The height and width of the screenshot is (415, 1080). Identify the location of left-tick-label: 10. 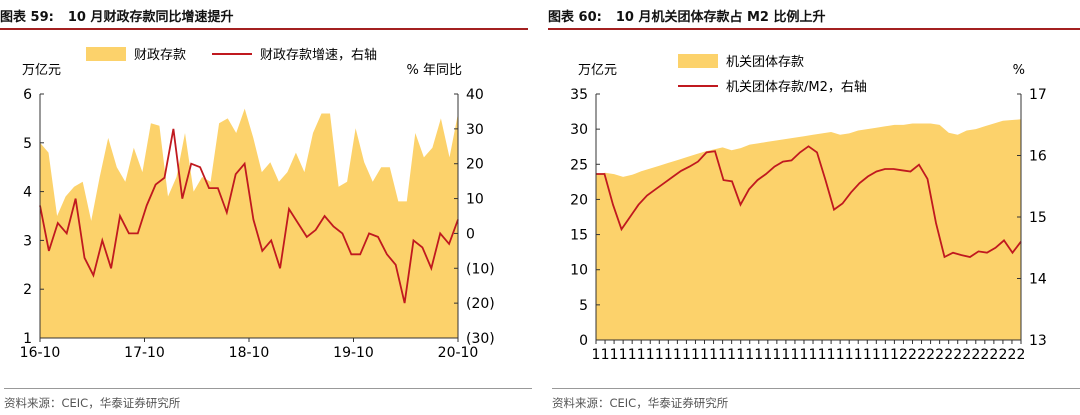
(579, 271).